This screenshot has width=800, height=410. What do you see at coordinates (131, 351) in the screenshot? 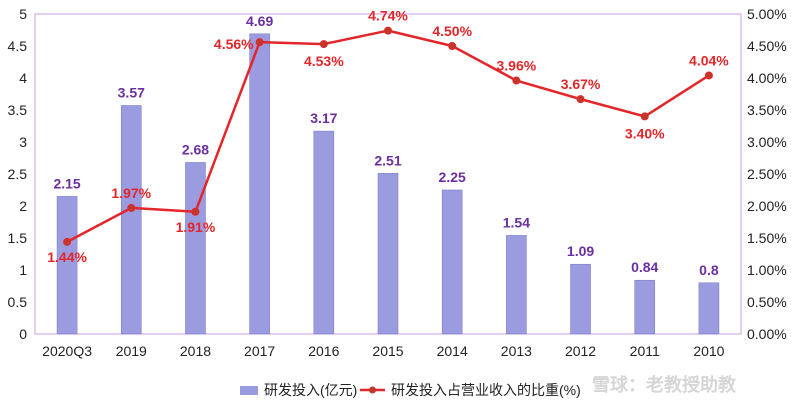
I see `x-tick-label: 2019` at bounding box center [131, 351].